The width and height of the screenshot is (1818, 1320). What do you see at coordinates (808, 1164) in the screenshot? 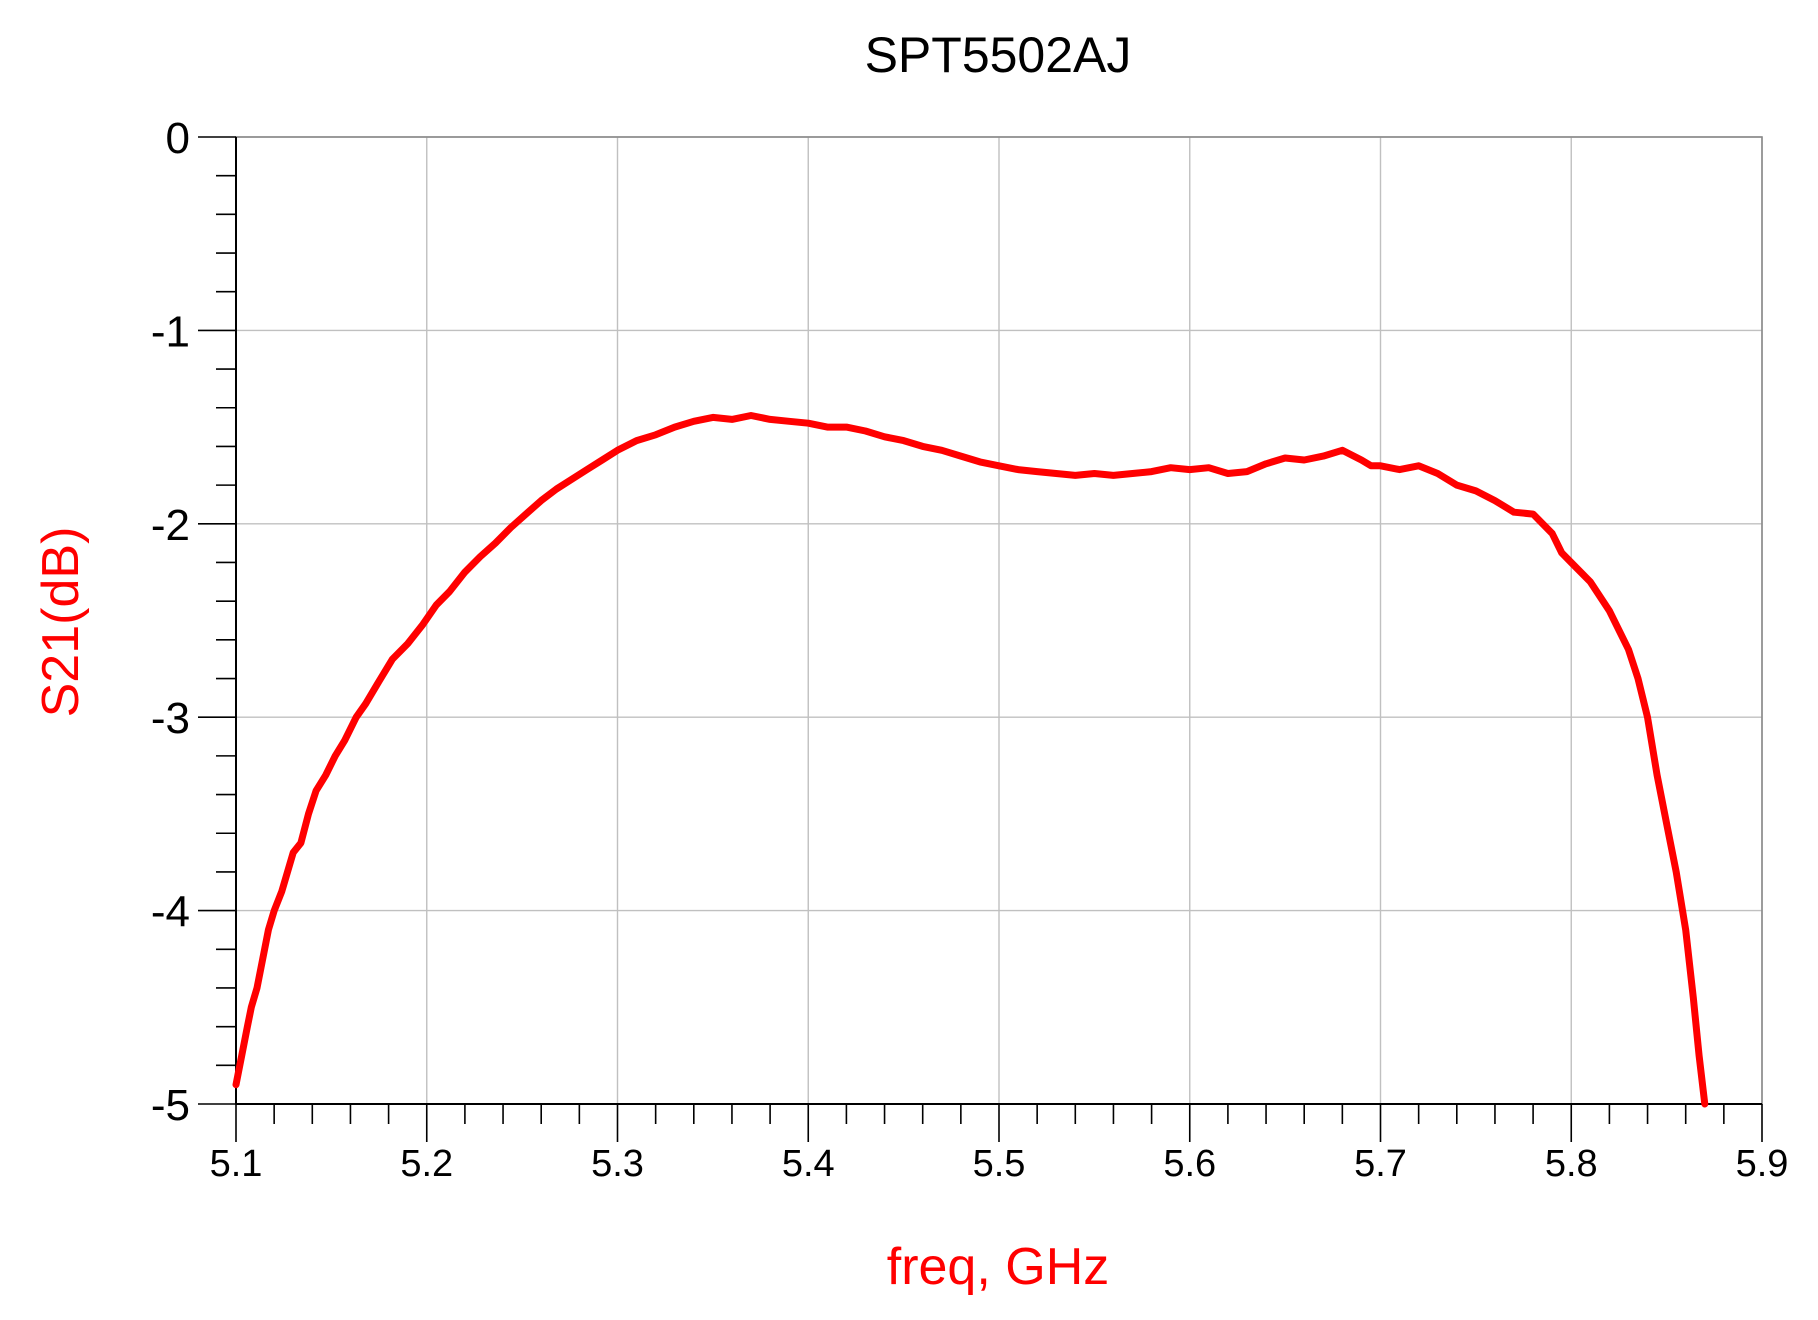
I see `x-tick-label: 5.4` at bounding box center [808, 1164].